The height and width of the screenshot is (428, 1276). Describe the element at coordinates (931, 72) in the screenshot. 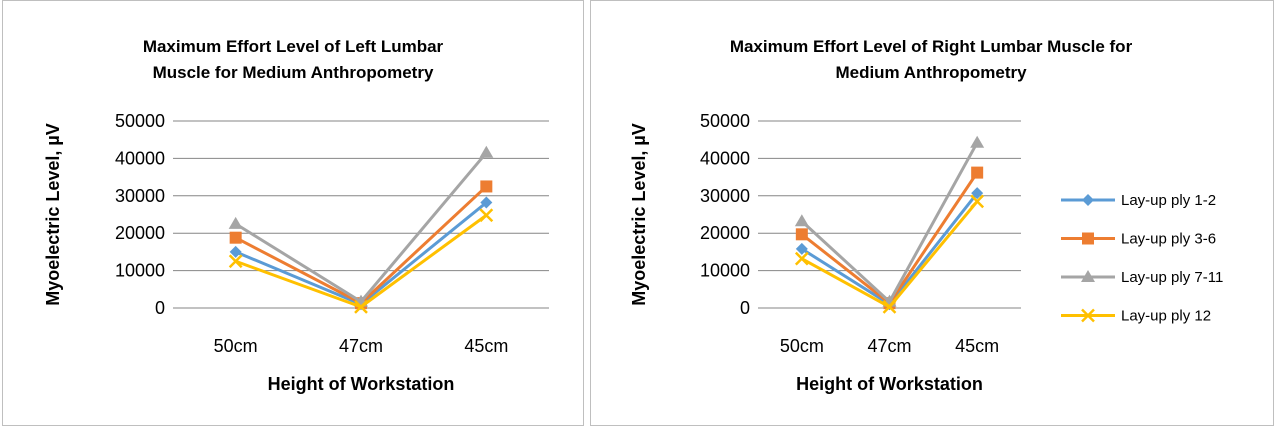

I see `chart-title-line: Medium Anthropometry` at that location.